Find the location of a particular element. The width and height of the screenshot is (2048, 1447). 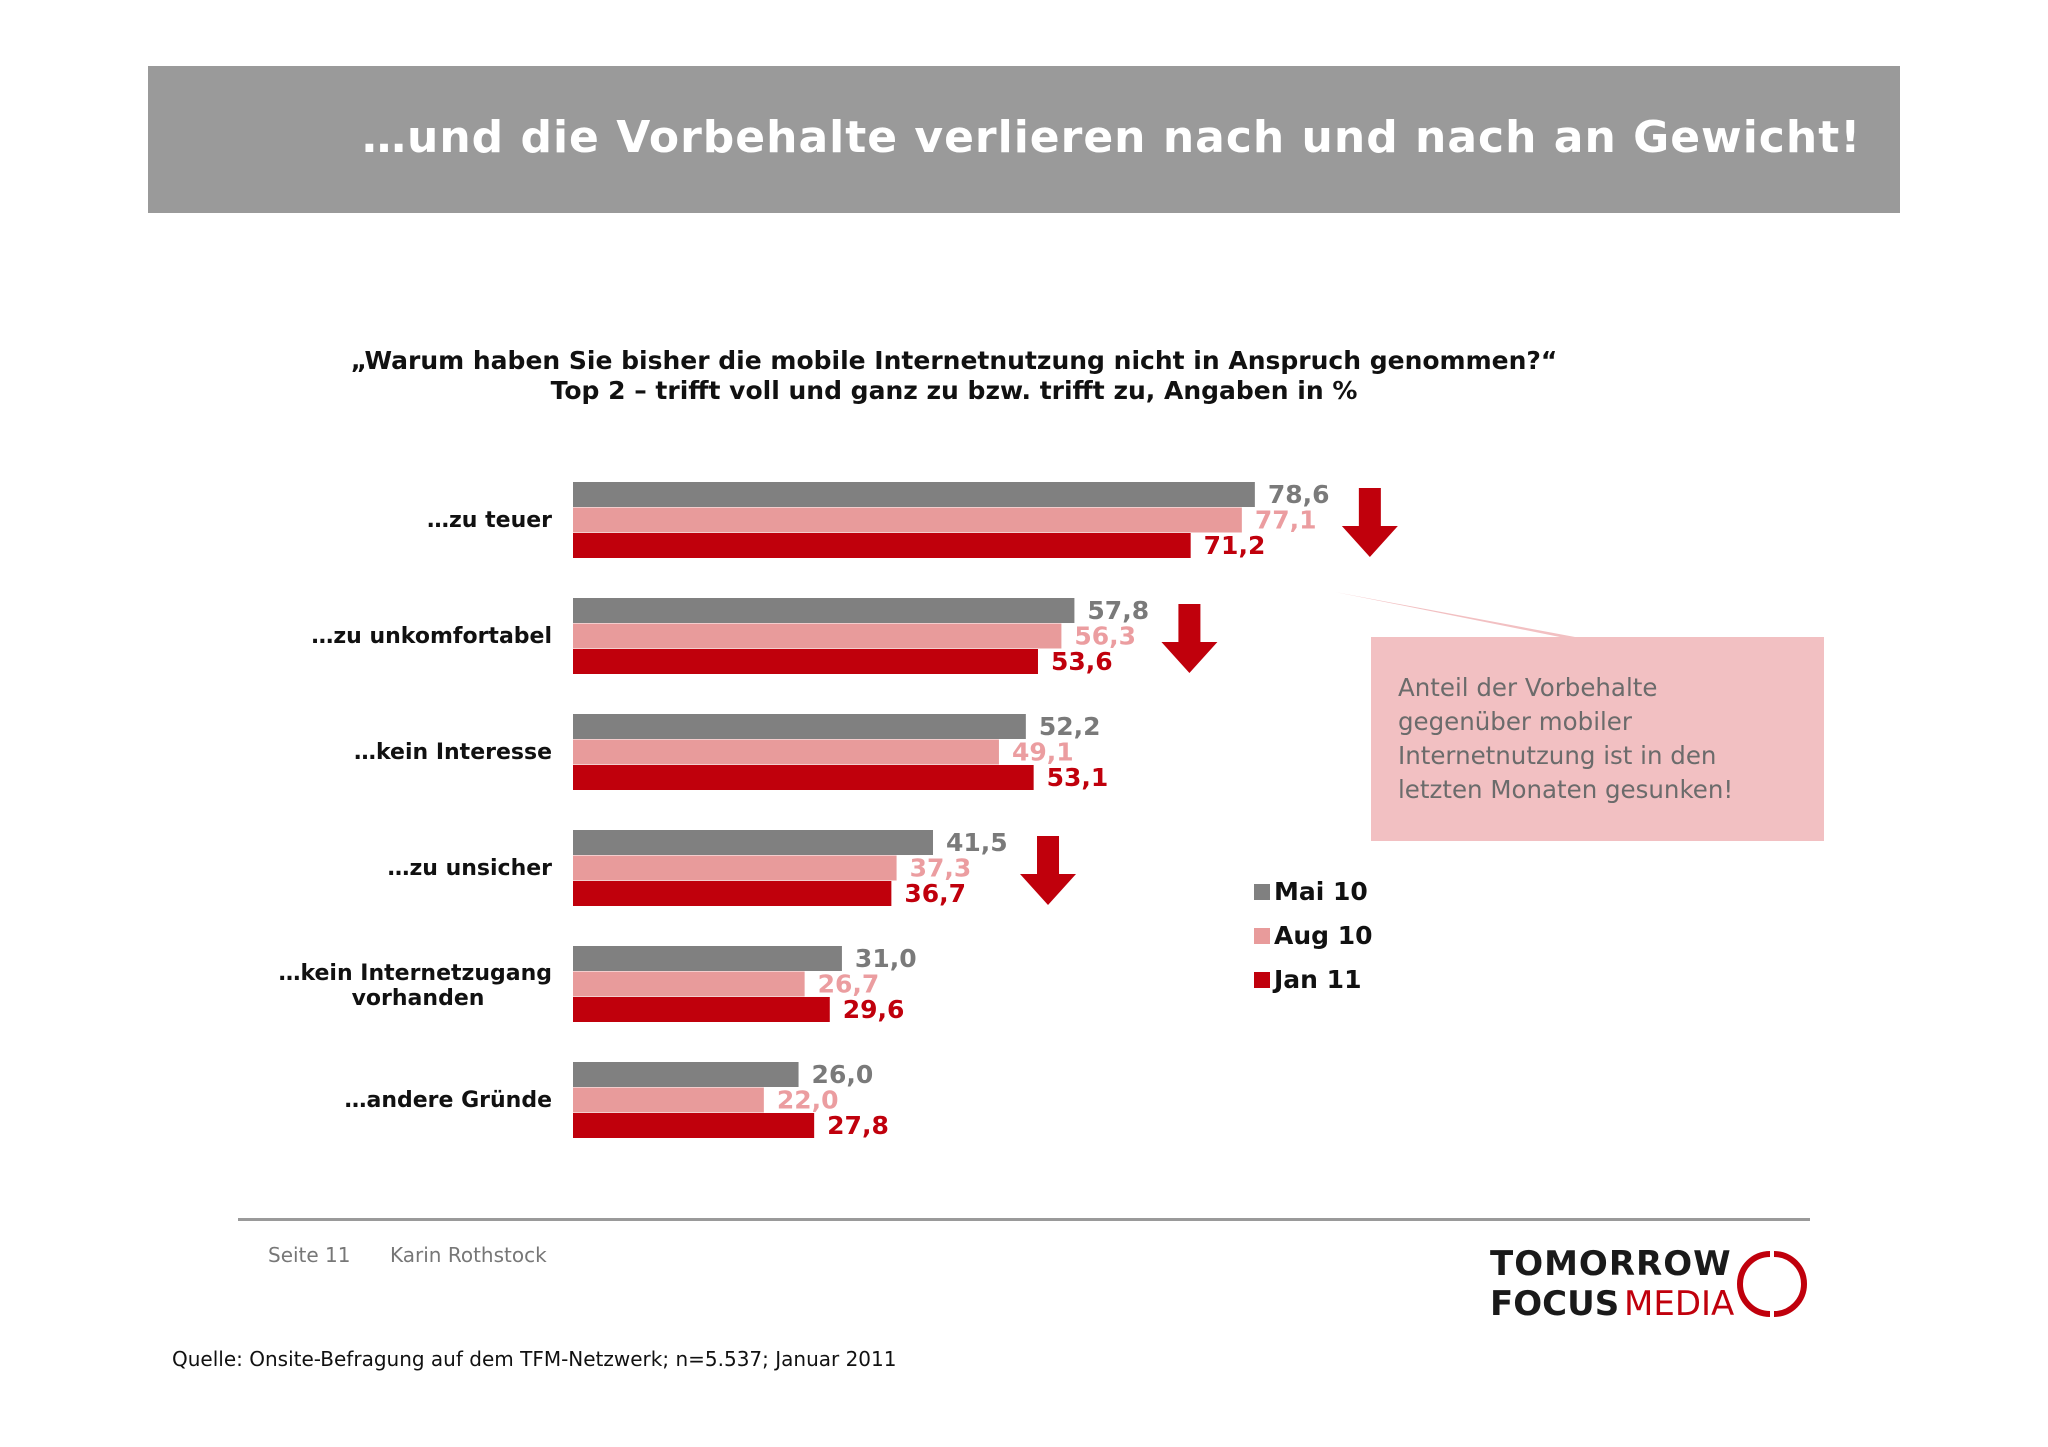

value-label: 77,1 is located at coordinates (1286, 520).